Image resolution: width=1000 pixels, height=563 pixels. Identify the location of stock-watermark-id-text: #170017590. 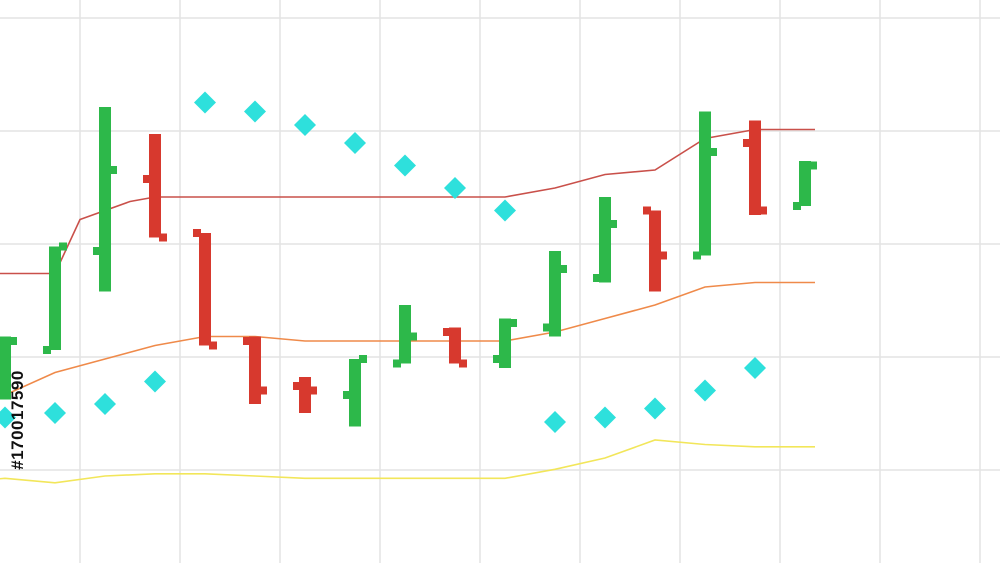
(17, 420).